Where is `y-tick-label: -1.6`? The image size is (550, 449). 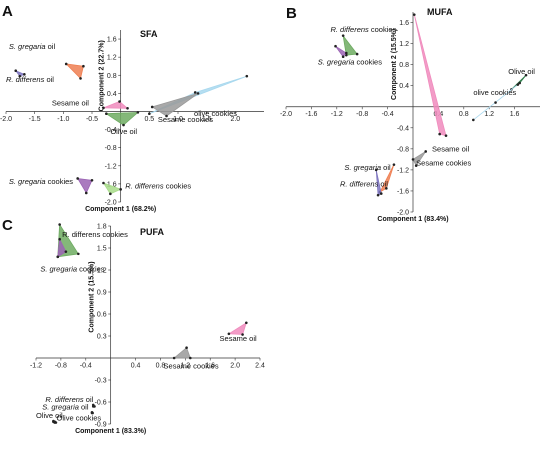
y-tick-label: -1.6 is located at coordinates (111, 184).